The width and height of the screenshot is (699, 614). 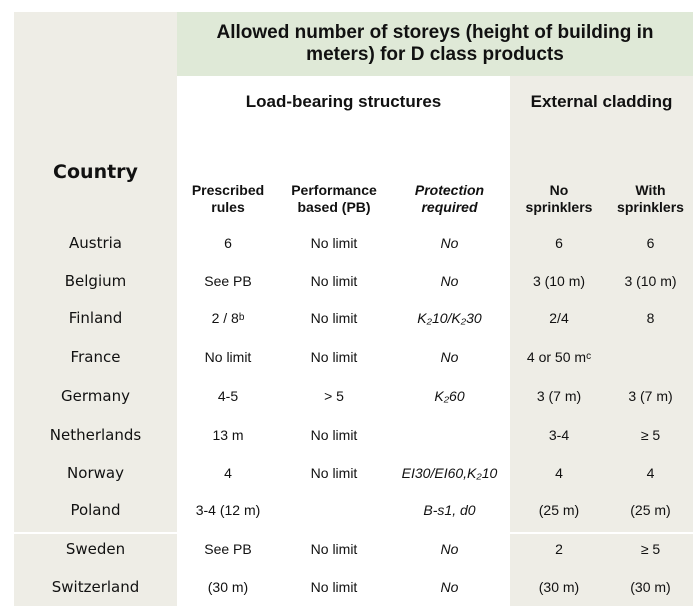 I want to click on protection-header: Protection required, so click(x=449, y=198).